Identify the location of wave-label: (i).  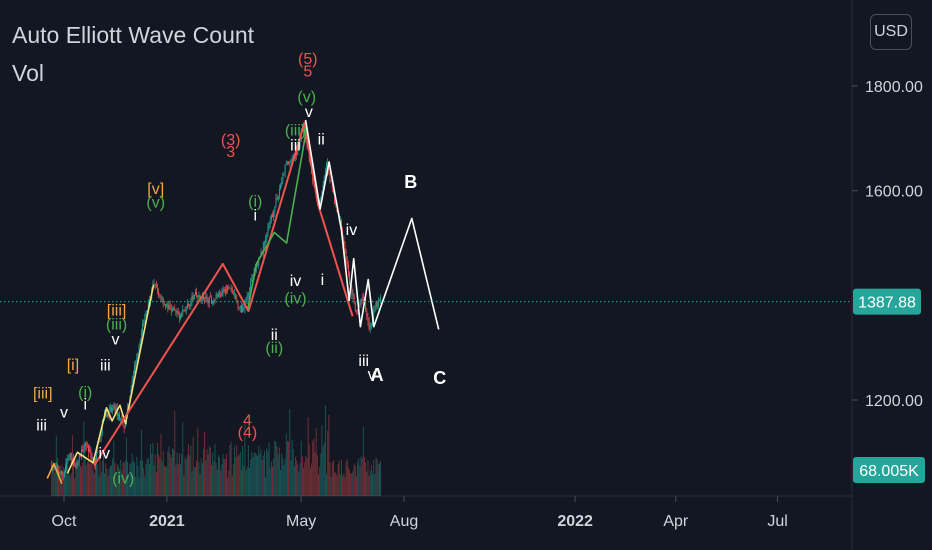
(255, 201).